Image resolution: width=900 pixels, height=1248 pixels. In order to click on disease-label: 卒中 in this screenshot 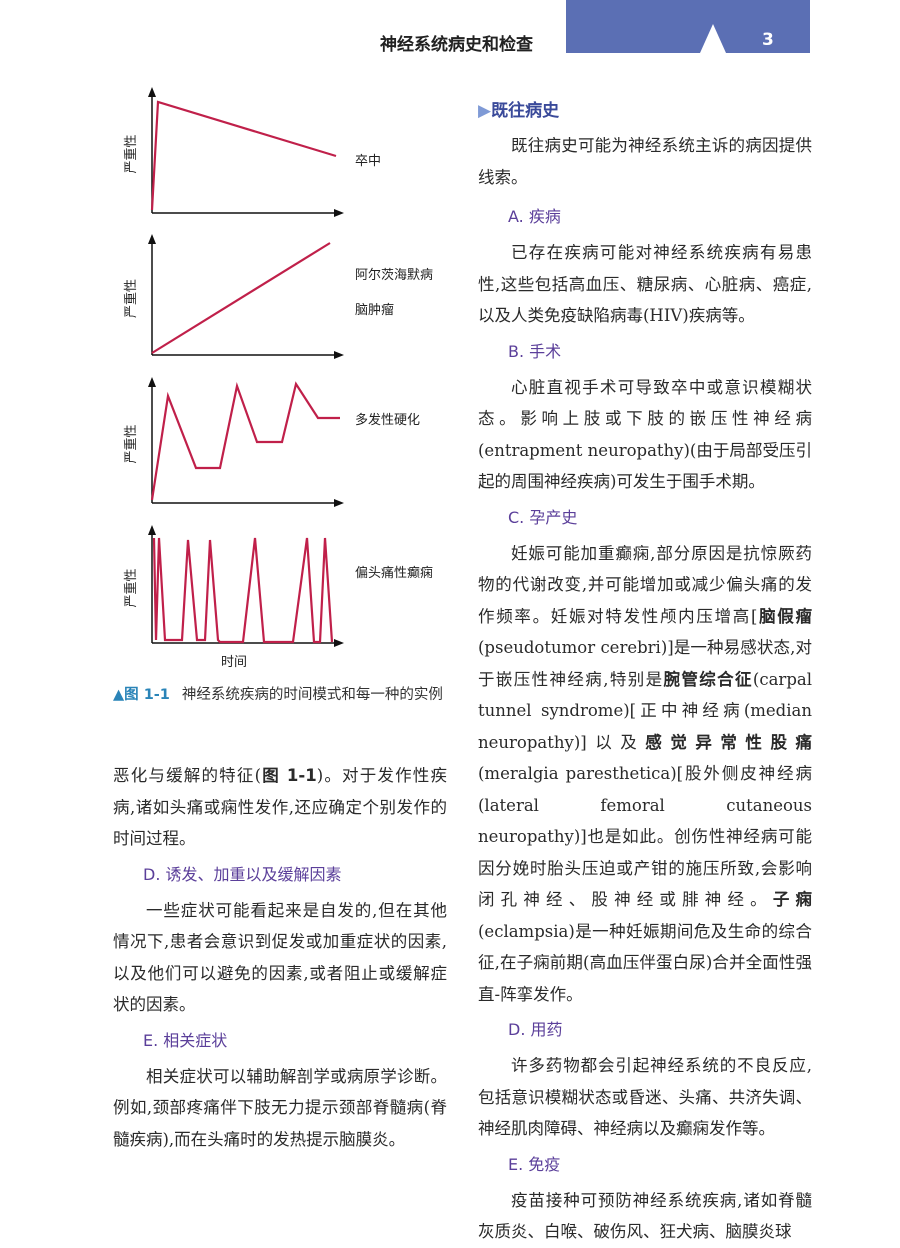, I will do `click(368, 161)`.